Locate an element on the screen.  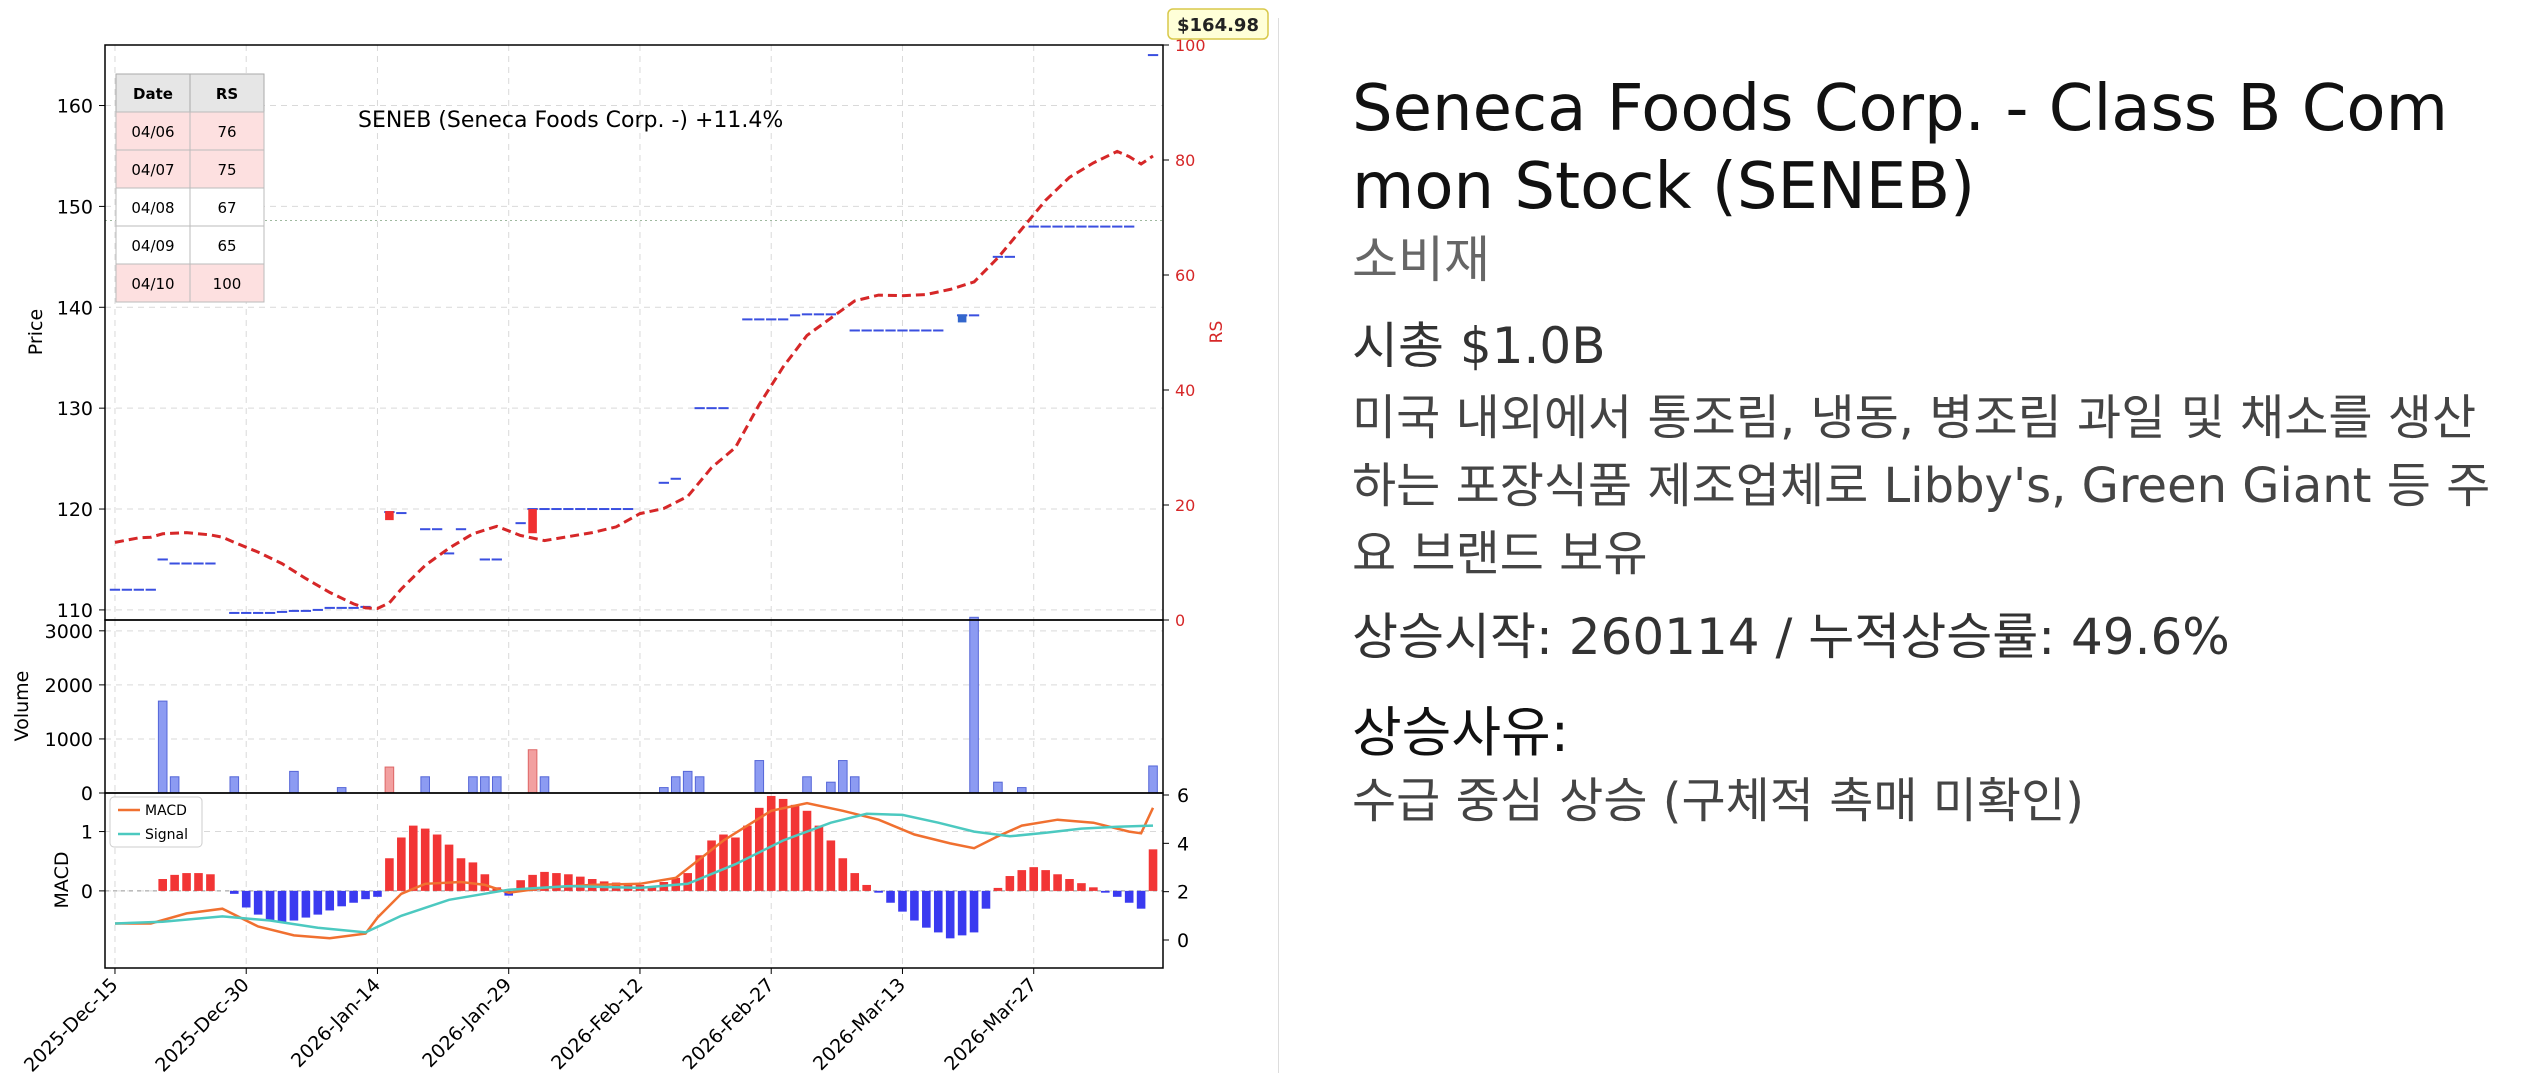
rs-axis-label: RS is located at coordinates (1217, 332).